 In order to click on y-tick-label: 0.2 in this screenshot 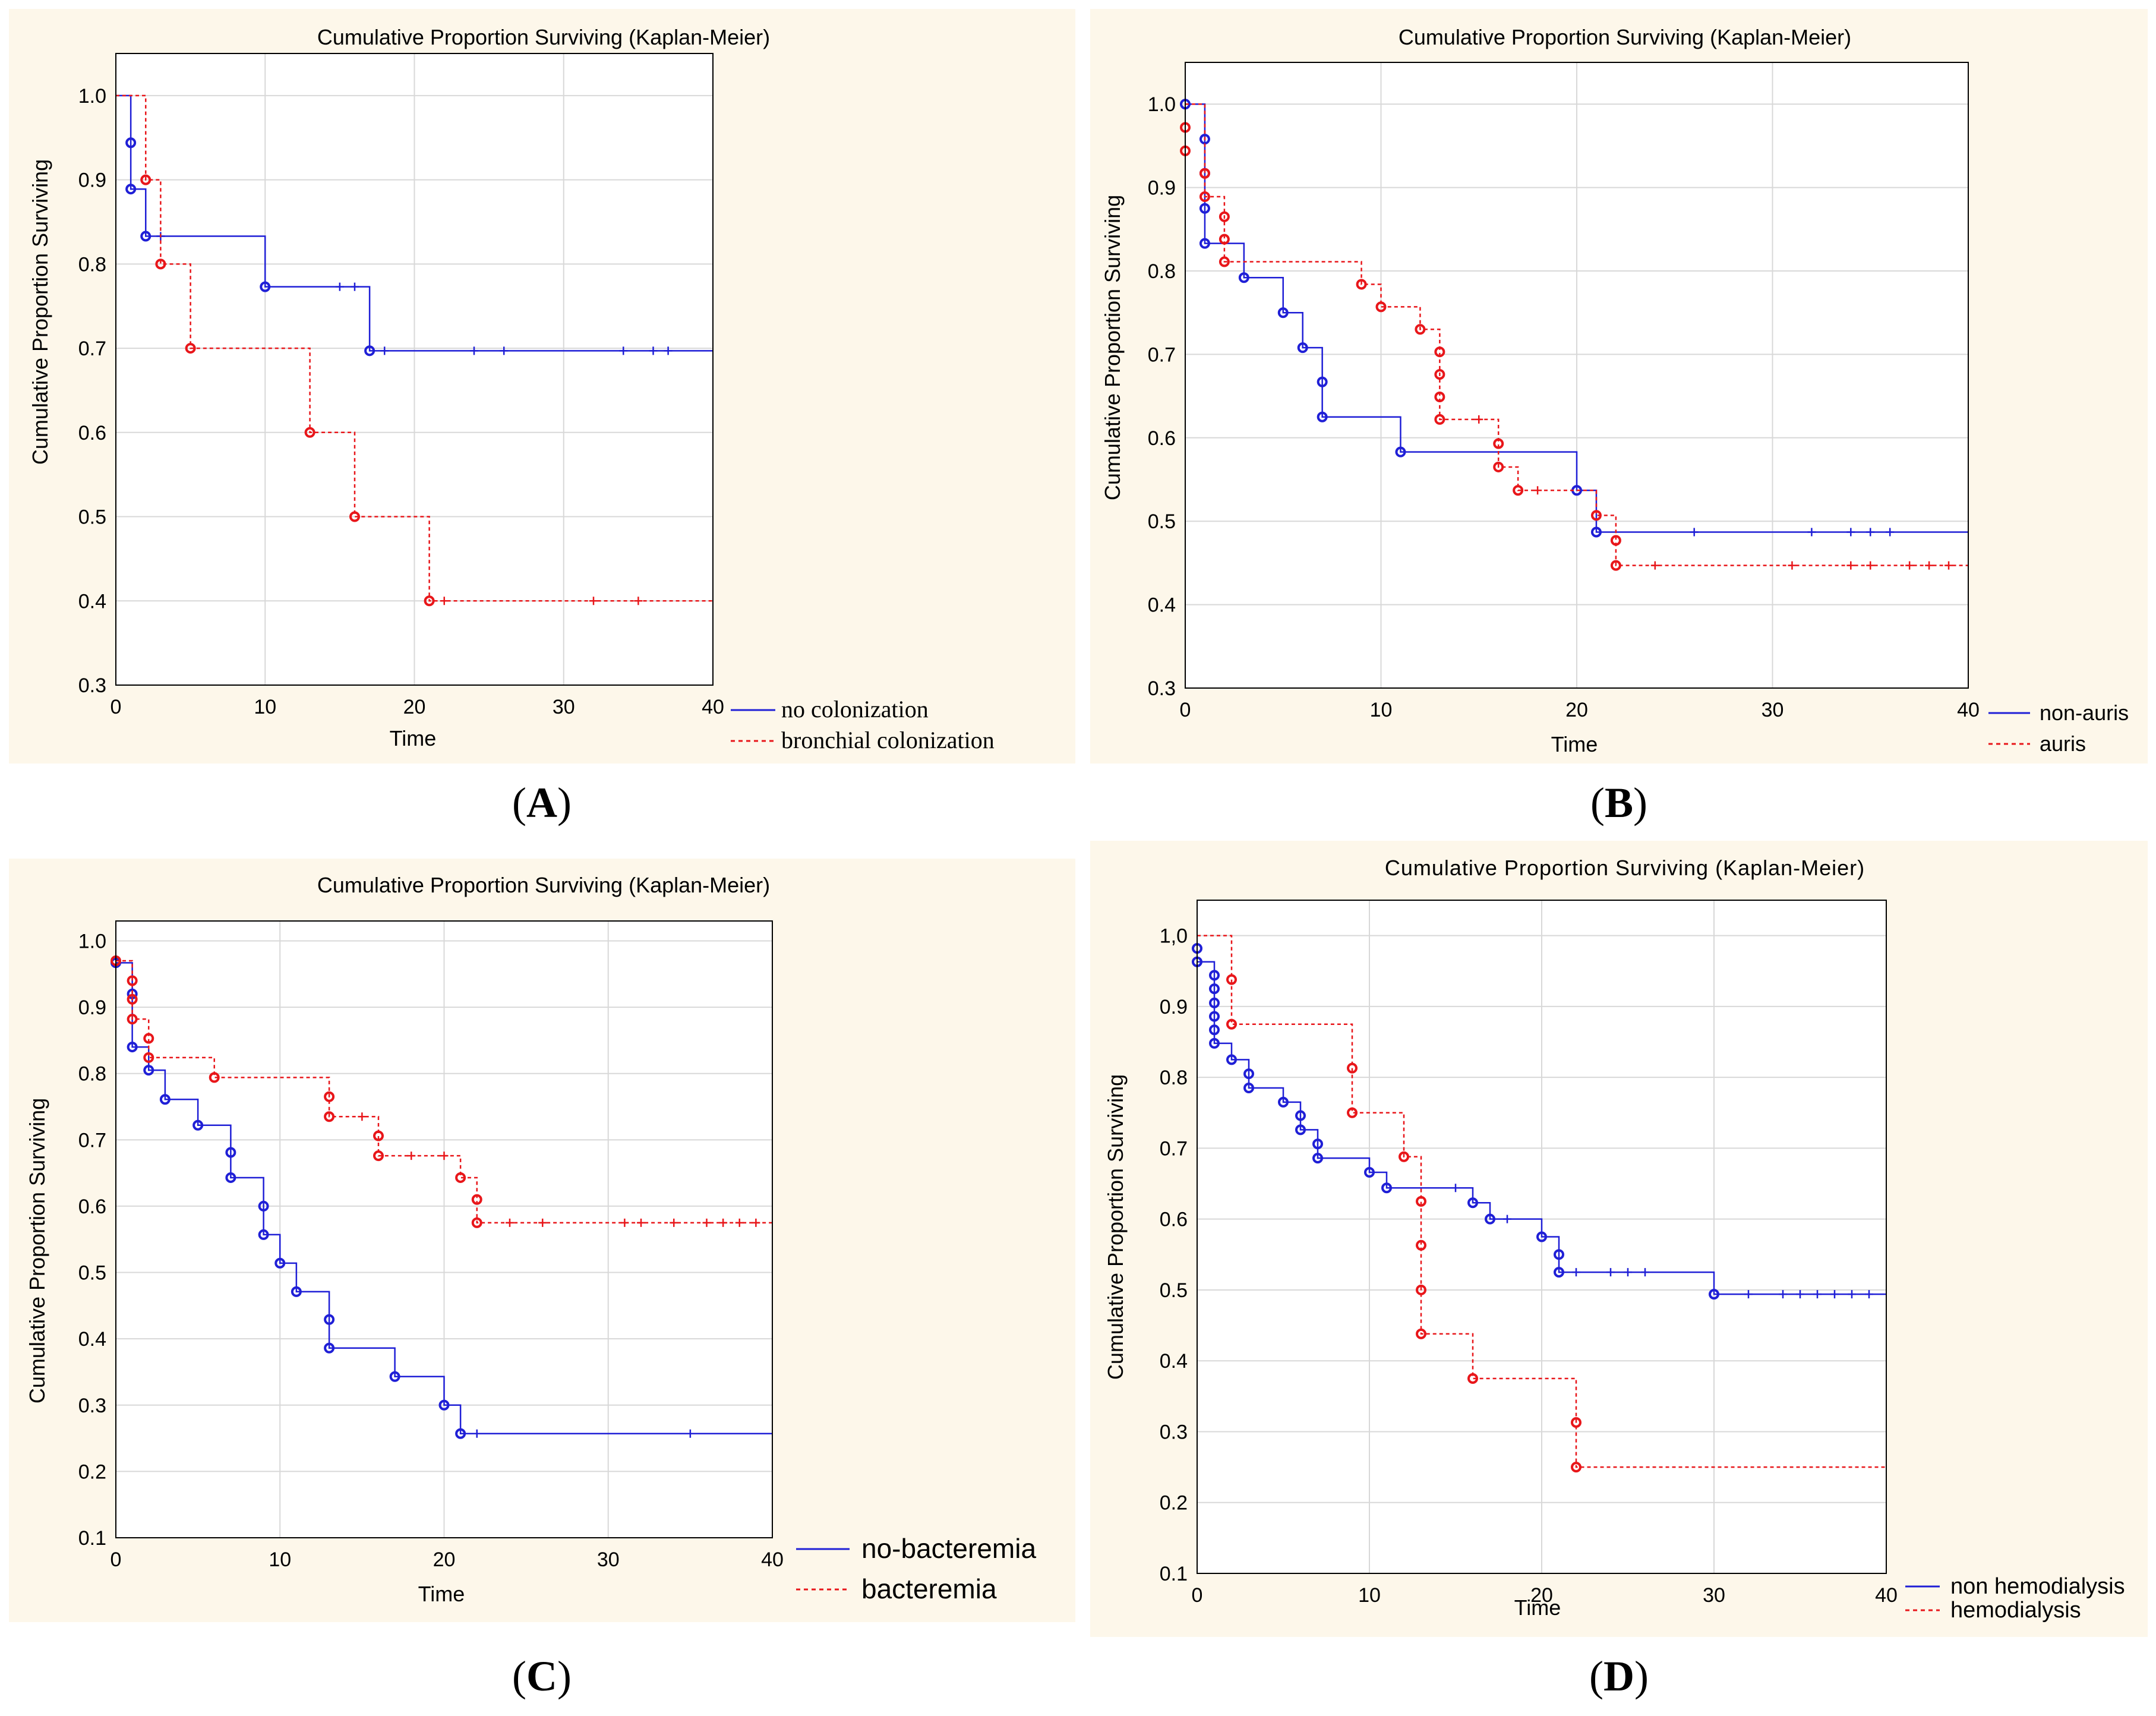, I will do `click(92, 1472)`.